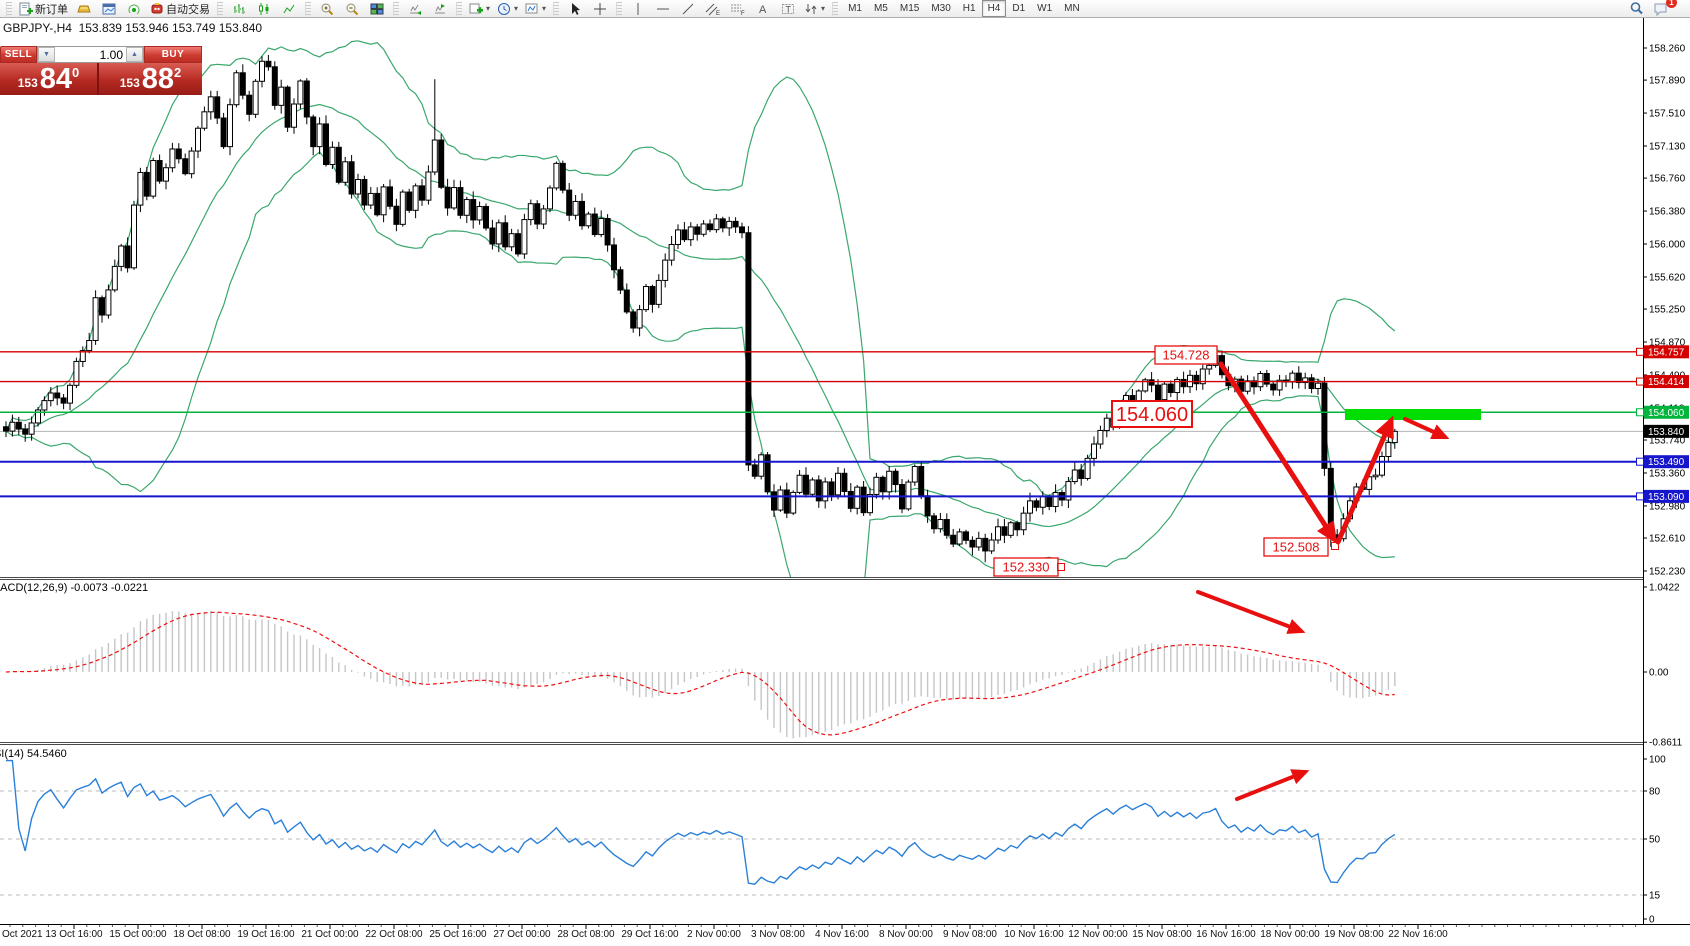 The width and height of the screenshot is (1690, 946). I want to click on search-button, so click(1636, 9).